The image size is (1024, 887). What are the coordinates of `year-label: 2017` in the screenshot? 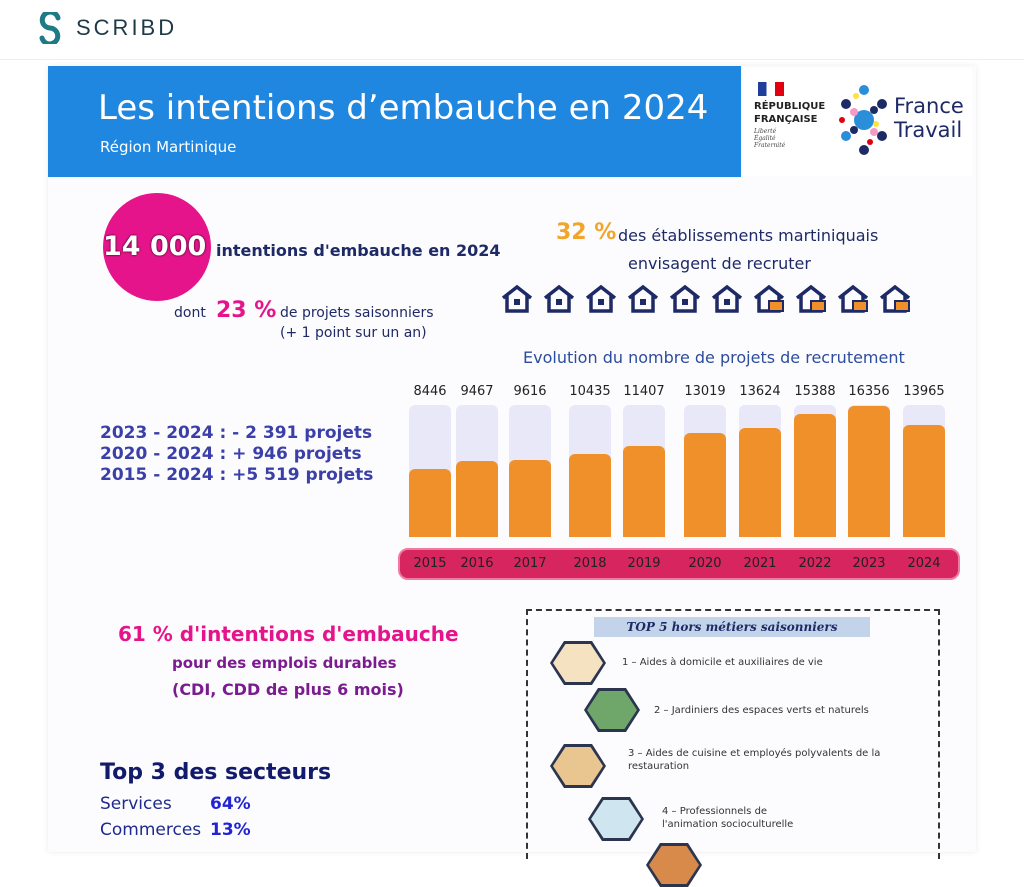 It's located at (530, 563).